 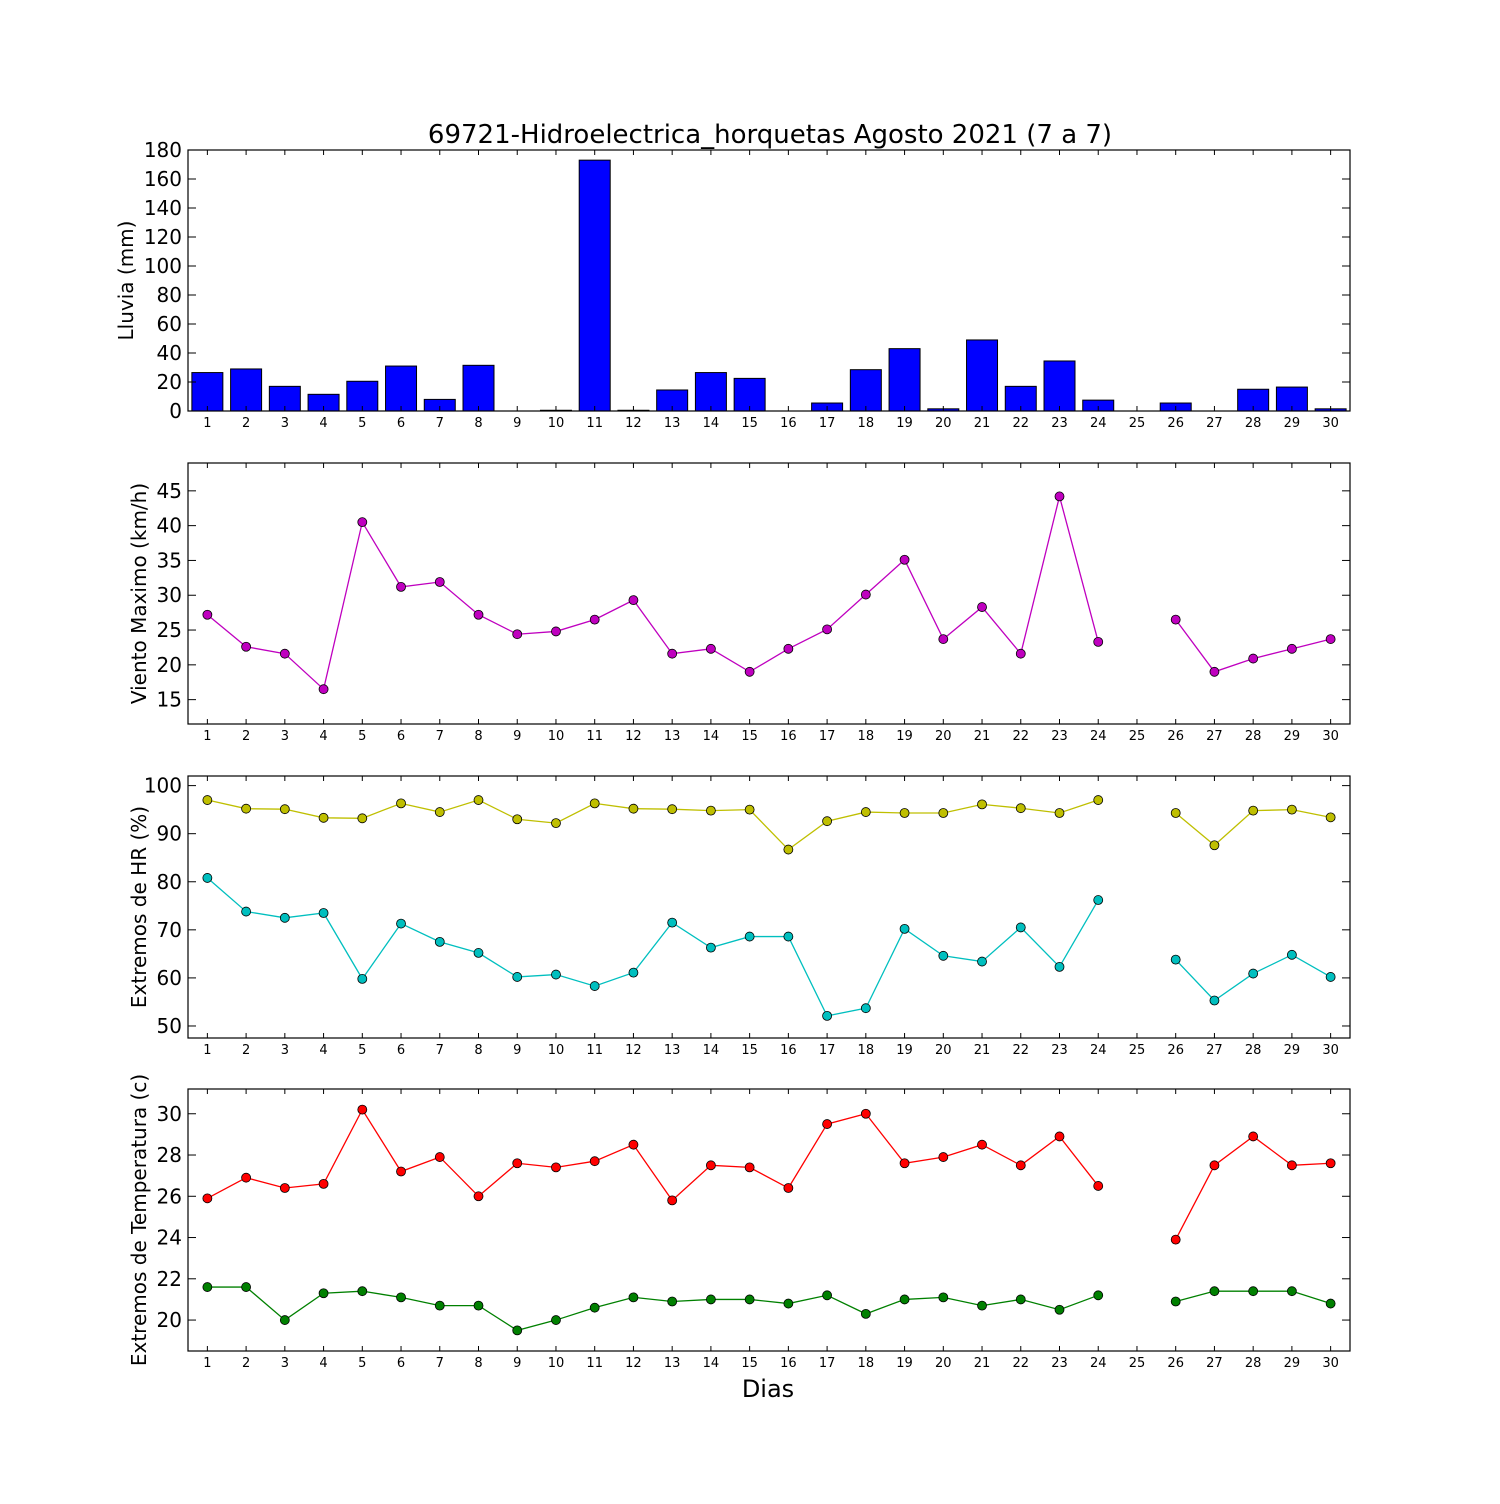 I want to click on x-axis-label: Dias, so click(x=768, y=1389).